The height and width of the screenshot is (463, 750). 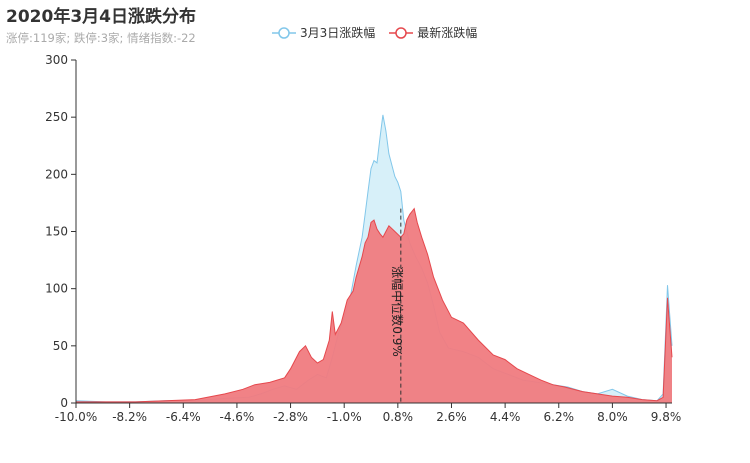 I want to click on legend-label-latest: 最新涨跌幅, so click(x=447, y=33).